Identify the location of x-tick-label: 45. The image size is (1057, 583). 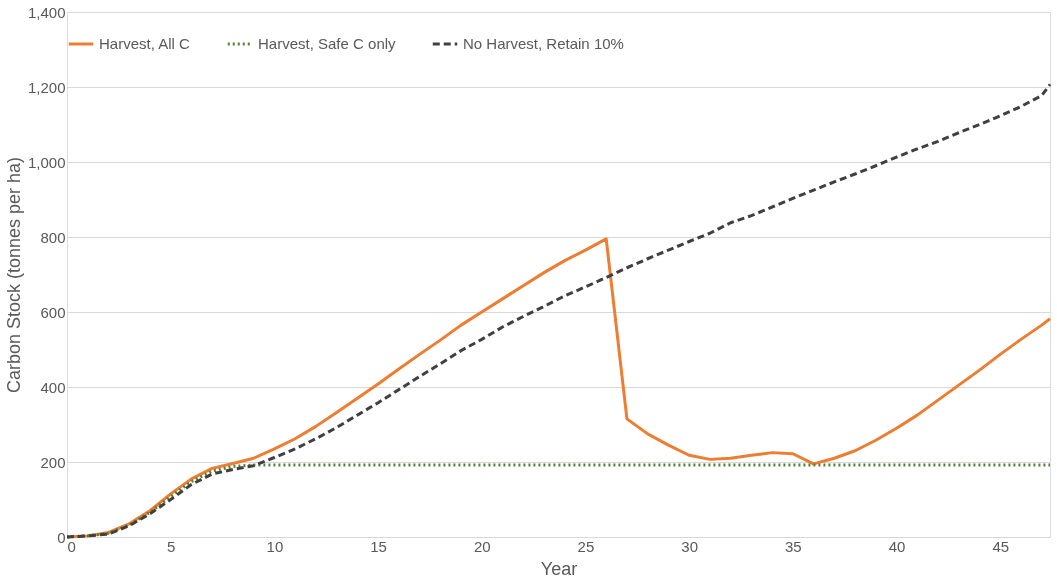
(1001, 546).